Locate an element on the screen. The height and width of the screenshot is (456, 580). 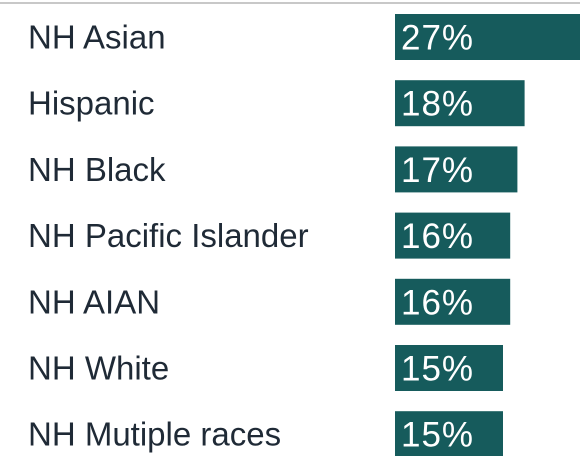
value-label: 17% is located at coordinates (437, 170).